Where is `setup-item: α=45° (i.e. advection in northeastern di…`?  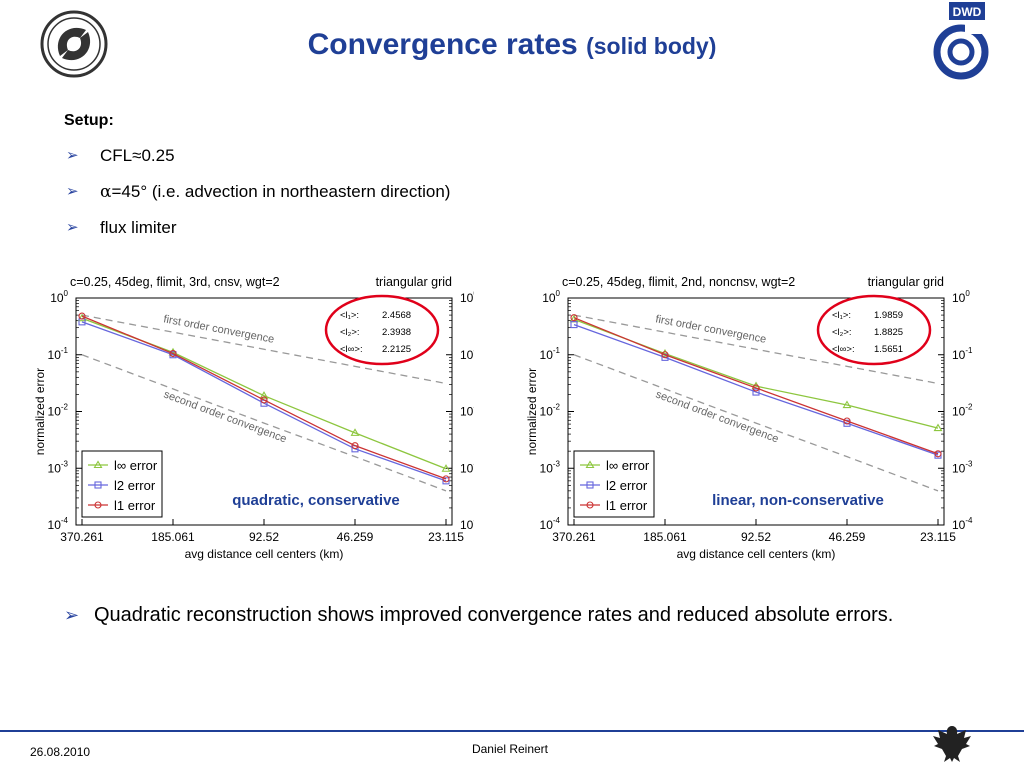 setup-item: α=45° (i.e. advection in northeastern di… is located at coordinates (257, 200).